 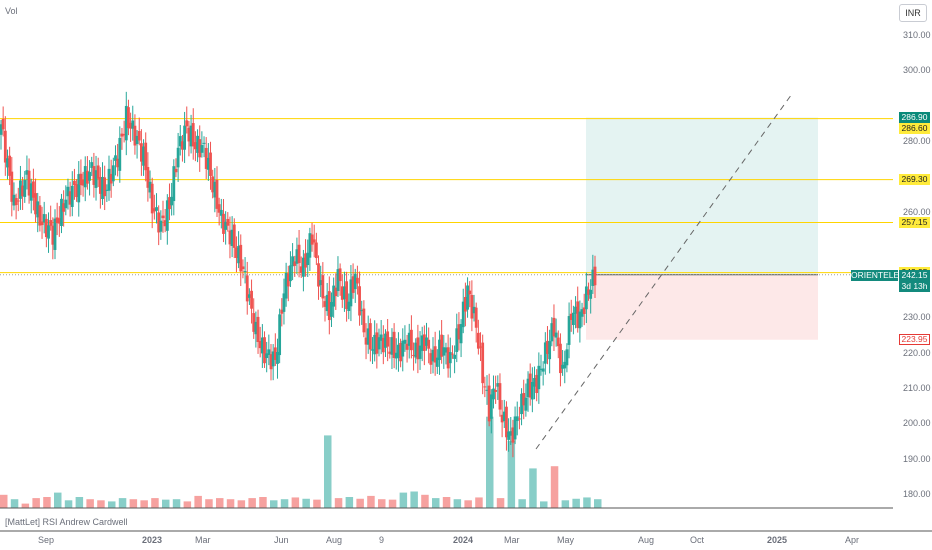 I want to click on price-tag: 257.15, so click(x=914, y=223).